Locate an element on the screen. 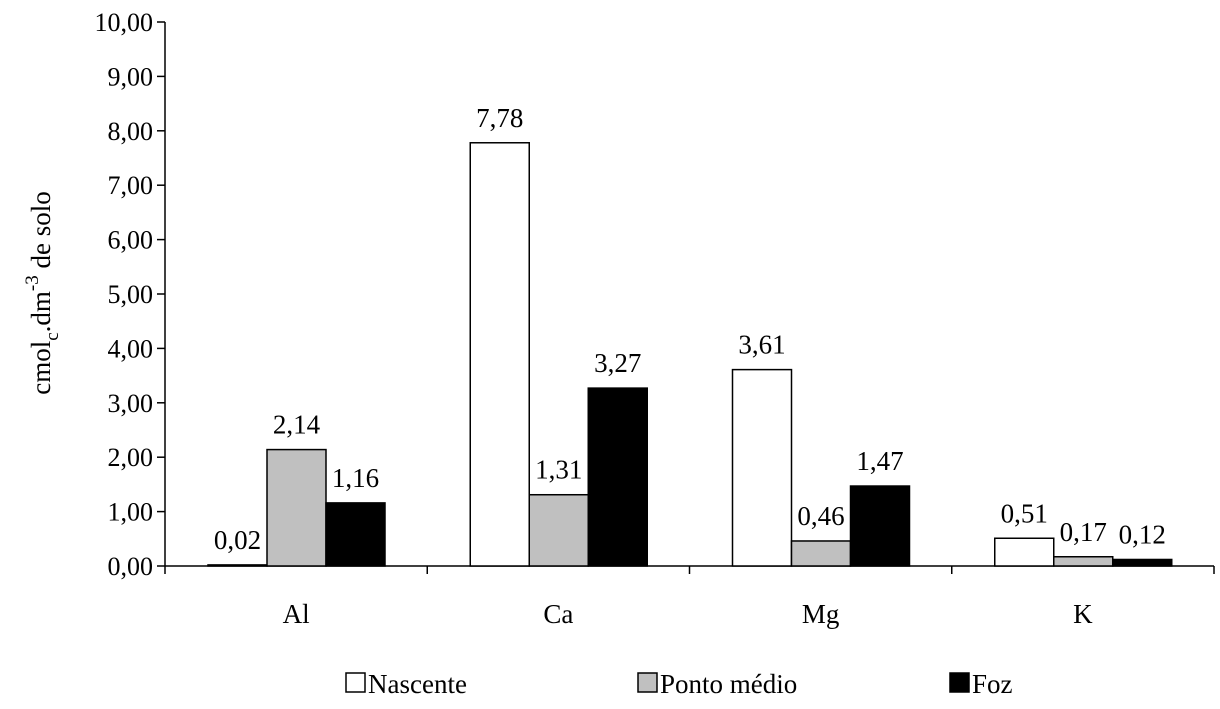 This screenshot has width=1220, height=709. legend: Nascente Ponto médio Foz is located at coordinates (679, 684).